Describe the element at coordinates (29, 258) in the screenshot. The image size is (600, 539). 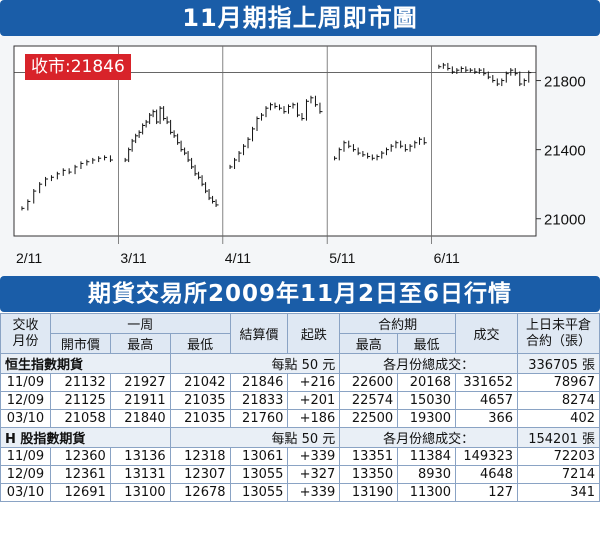
I see `x-tick-label: 2/11` at that location.